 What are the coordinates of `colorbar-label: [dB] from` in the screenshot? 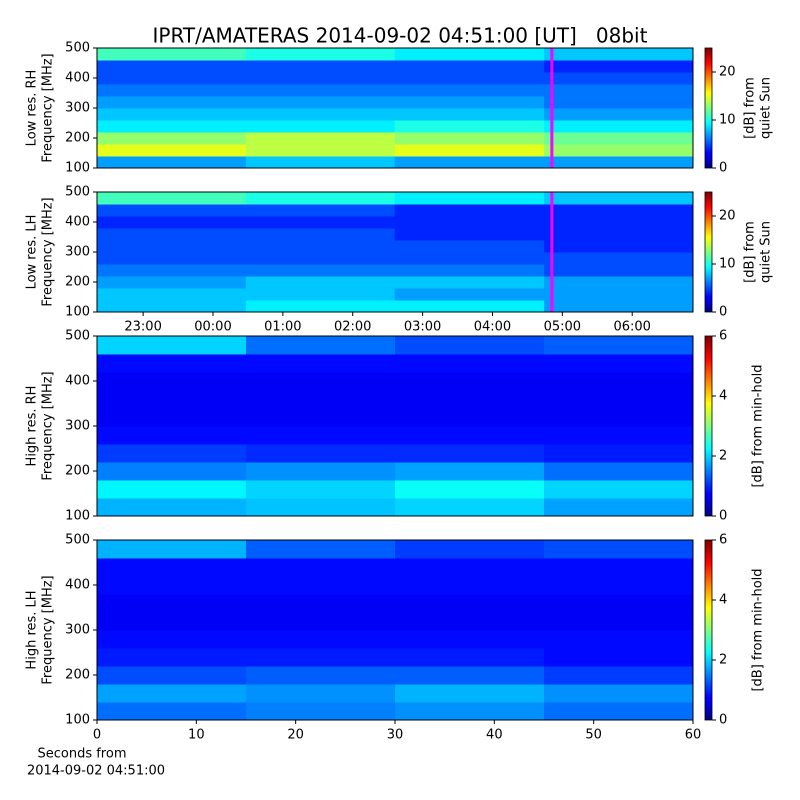 It's located at (750, 108).